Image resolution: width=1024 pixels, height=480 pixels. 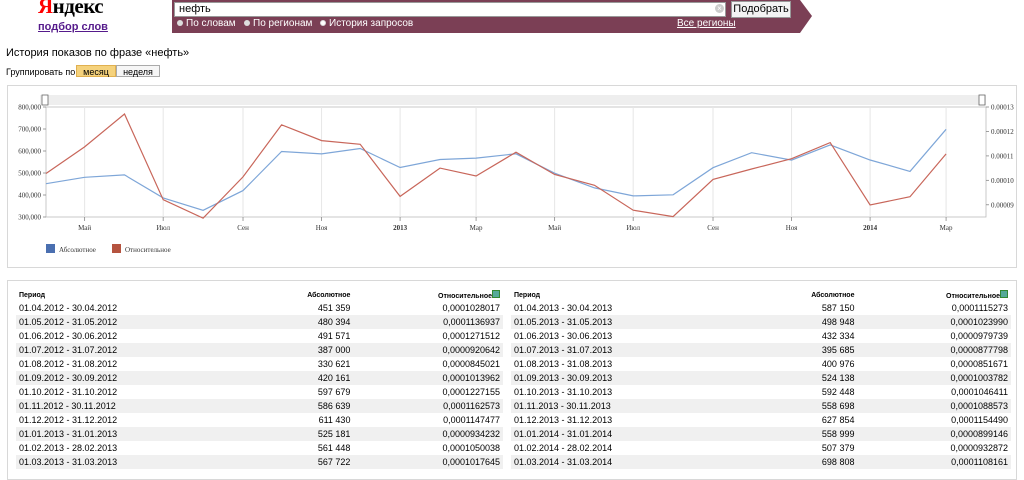 What do you see at coordinates (802, 350) in the screenshot?
I see `absolute-cell: 395 685` at bounding box center [802, 350].